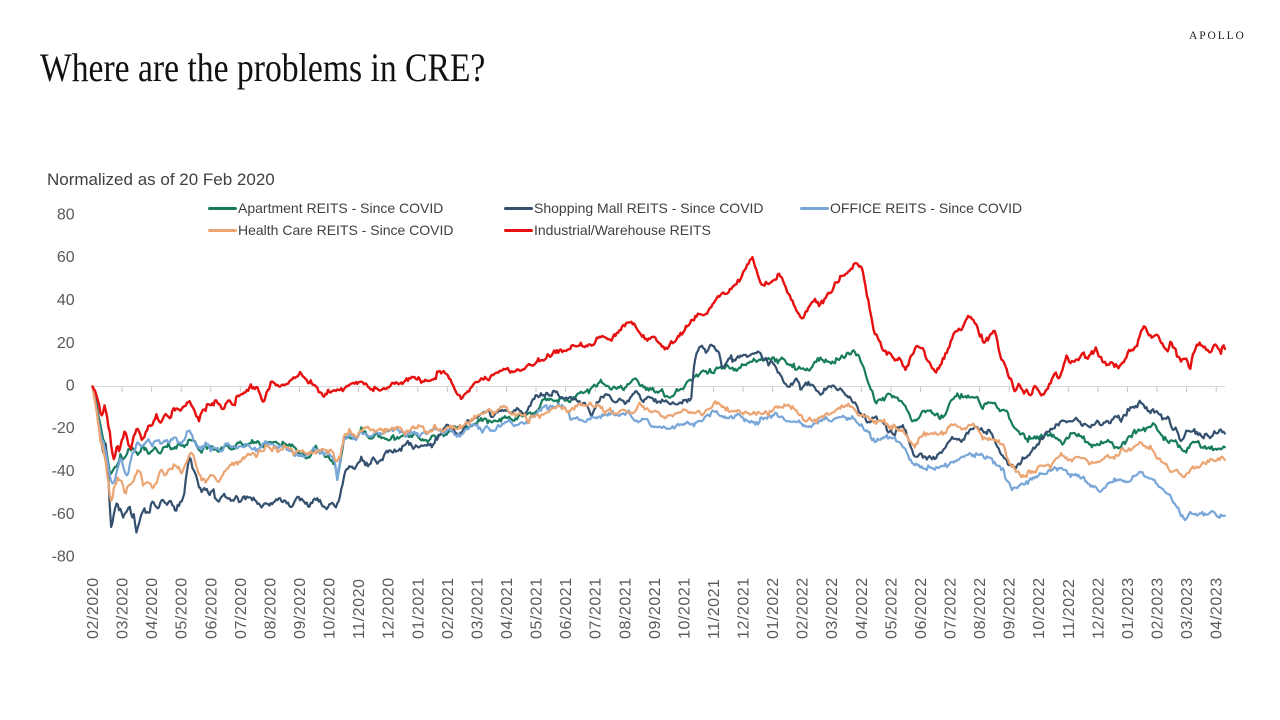 Image resolution: width=1280 pixels, height=720 pixels. I want to click on svg-text: 05/2021, so click(537, 608).